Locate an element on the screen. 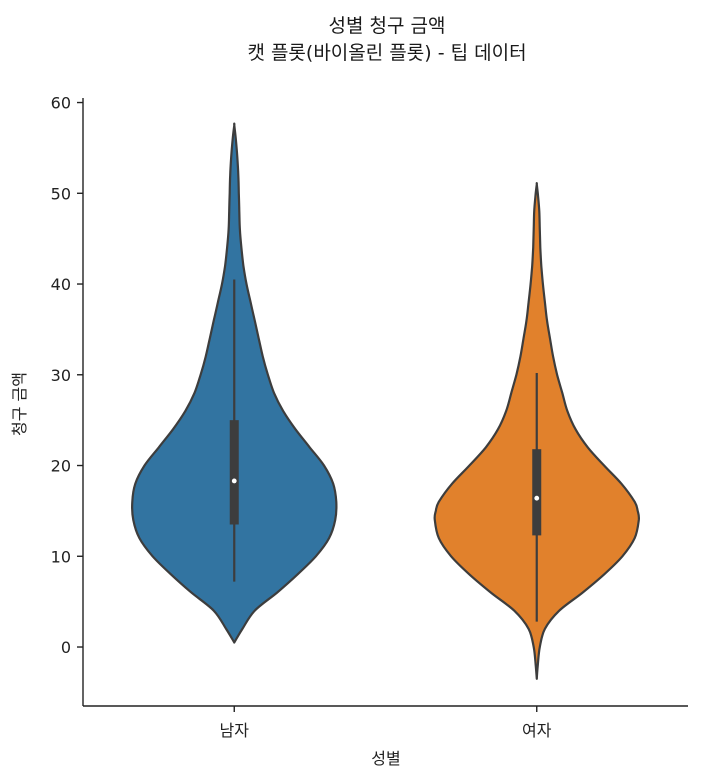 The width and height of the screenshot is (702, 781). y-tick-label: 0 is located at coordinates (66, 647).